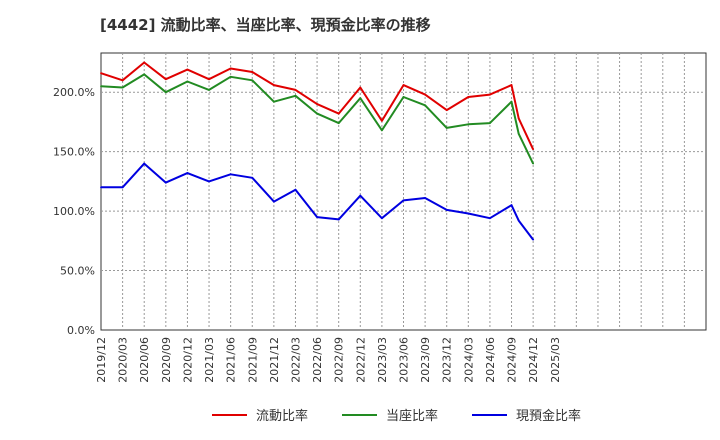 Image resolution: width=720 pixels, height=440 pixels. What do you see at coordinates (123, 360) in the screenshot?
I see `x-tick-label: 2020/03` at bounding box center [123, 360].